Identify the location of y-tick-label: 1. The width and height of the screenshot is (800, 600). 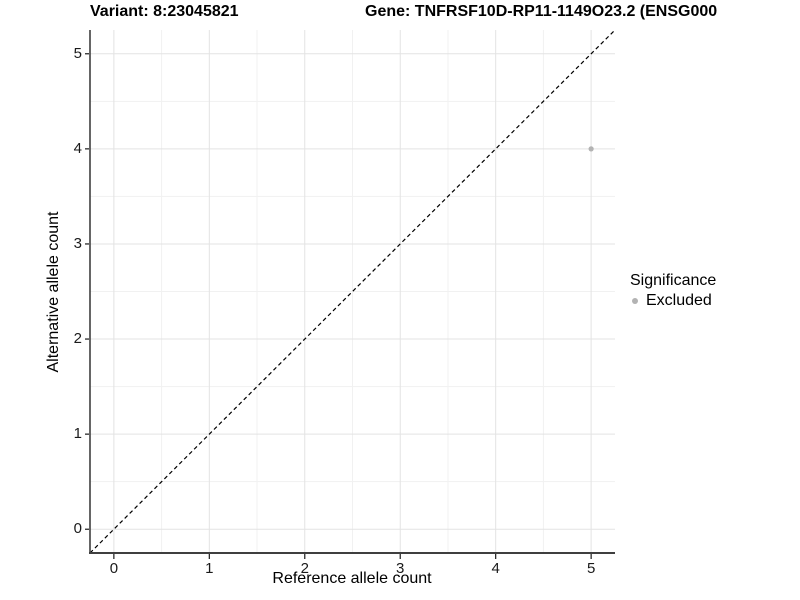
(77, 434).